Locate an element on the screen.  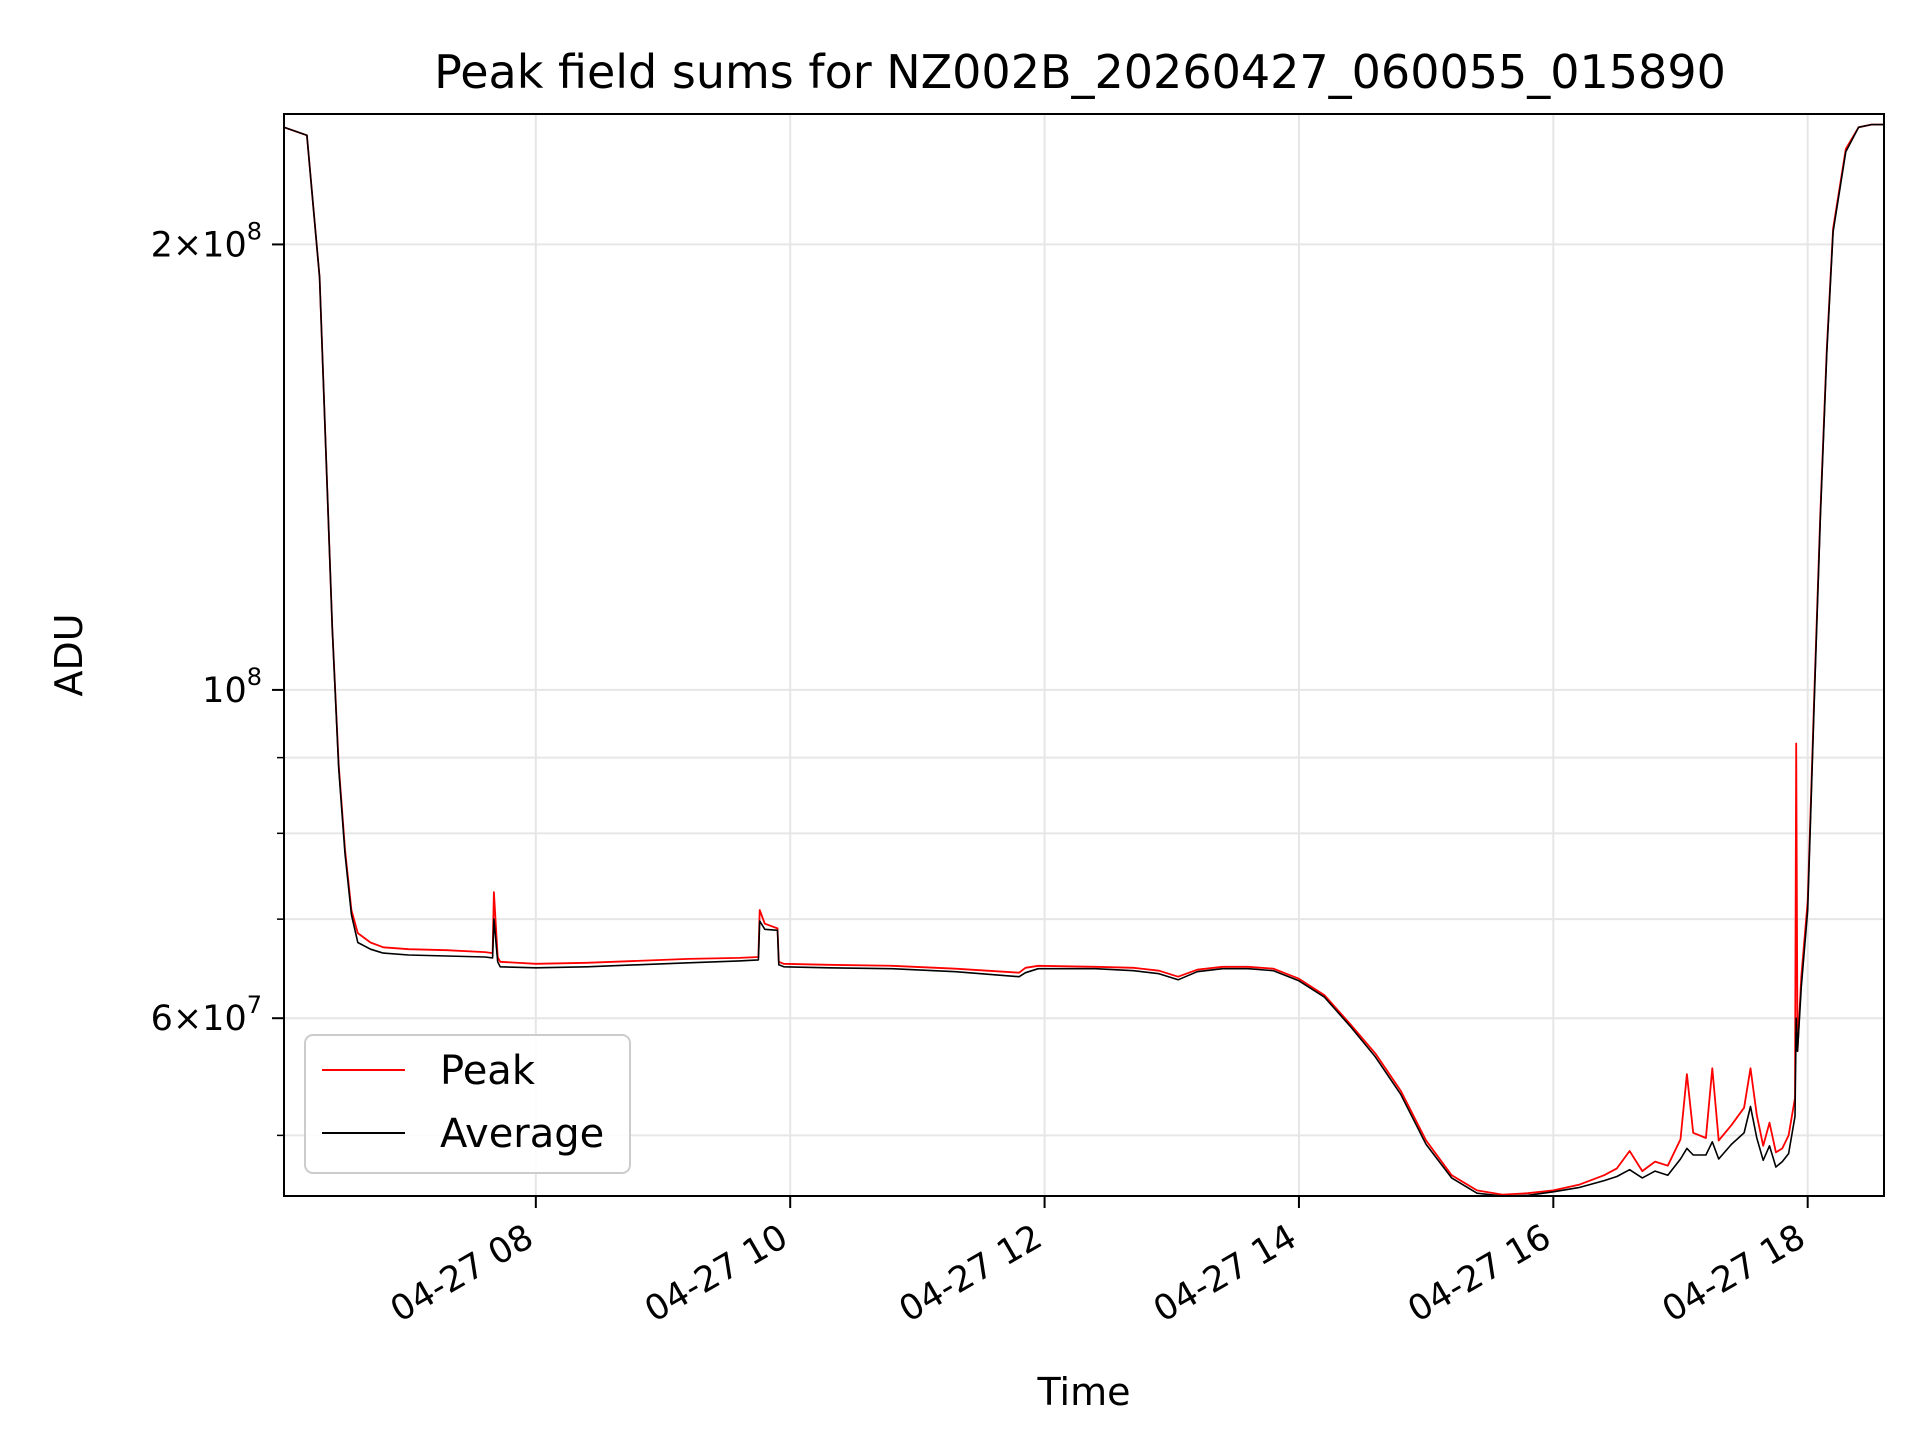
y-tick-label: 2×108 is located at coordinates (206, 241).